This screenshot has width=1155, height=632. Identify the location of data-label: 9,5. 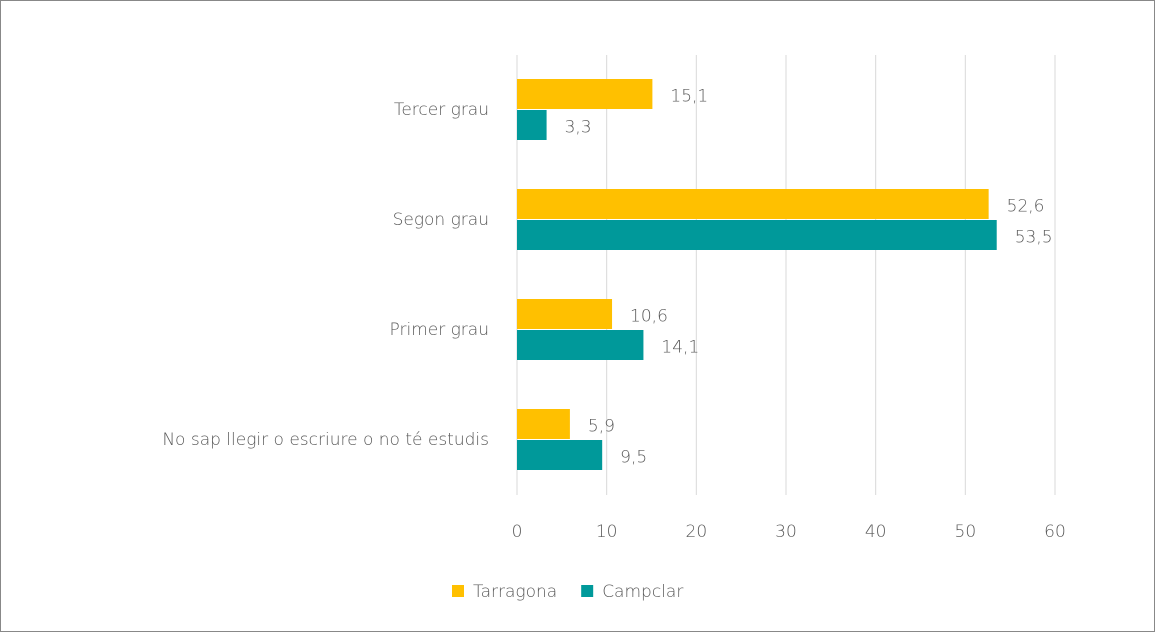
(633, 458).